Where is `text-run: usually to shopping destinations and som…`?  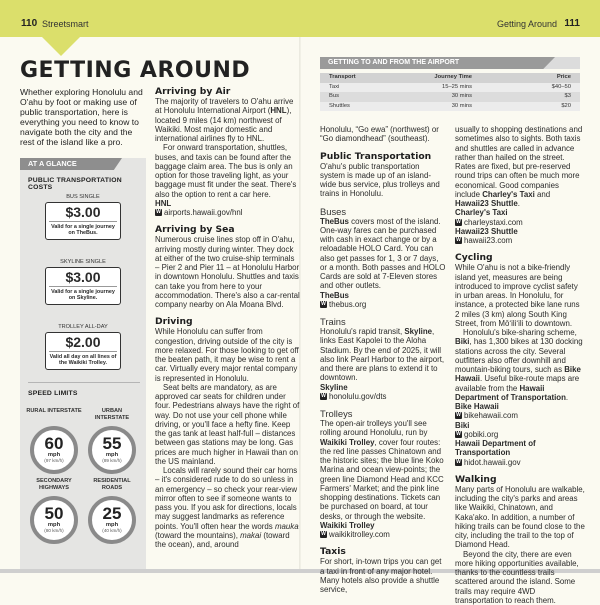
text-run: usually to shopping destinations and som… is located at coordinates (518, 162).